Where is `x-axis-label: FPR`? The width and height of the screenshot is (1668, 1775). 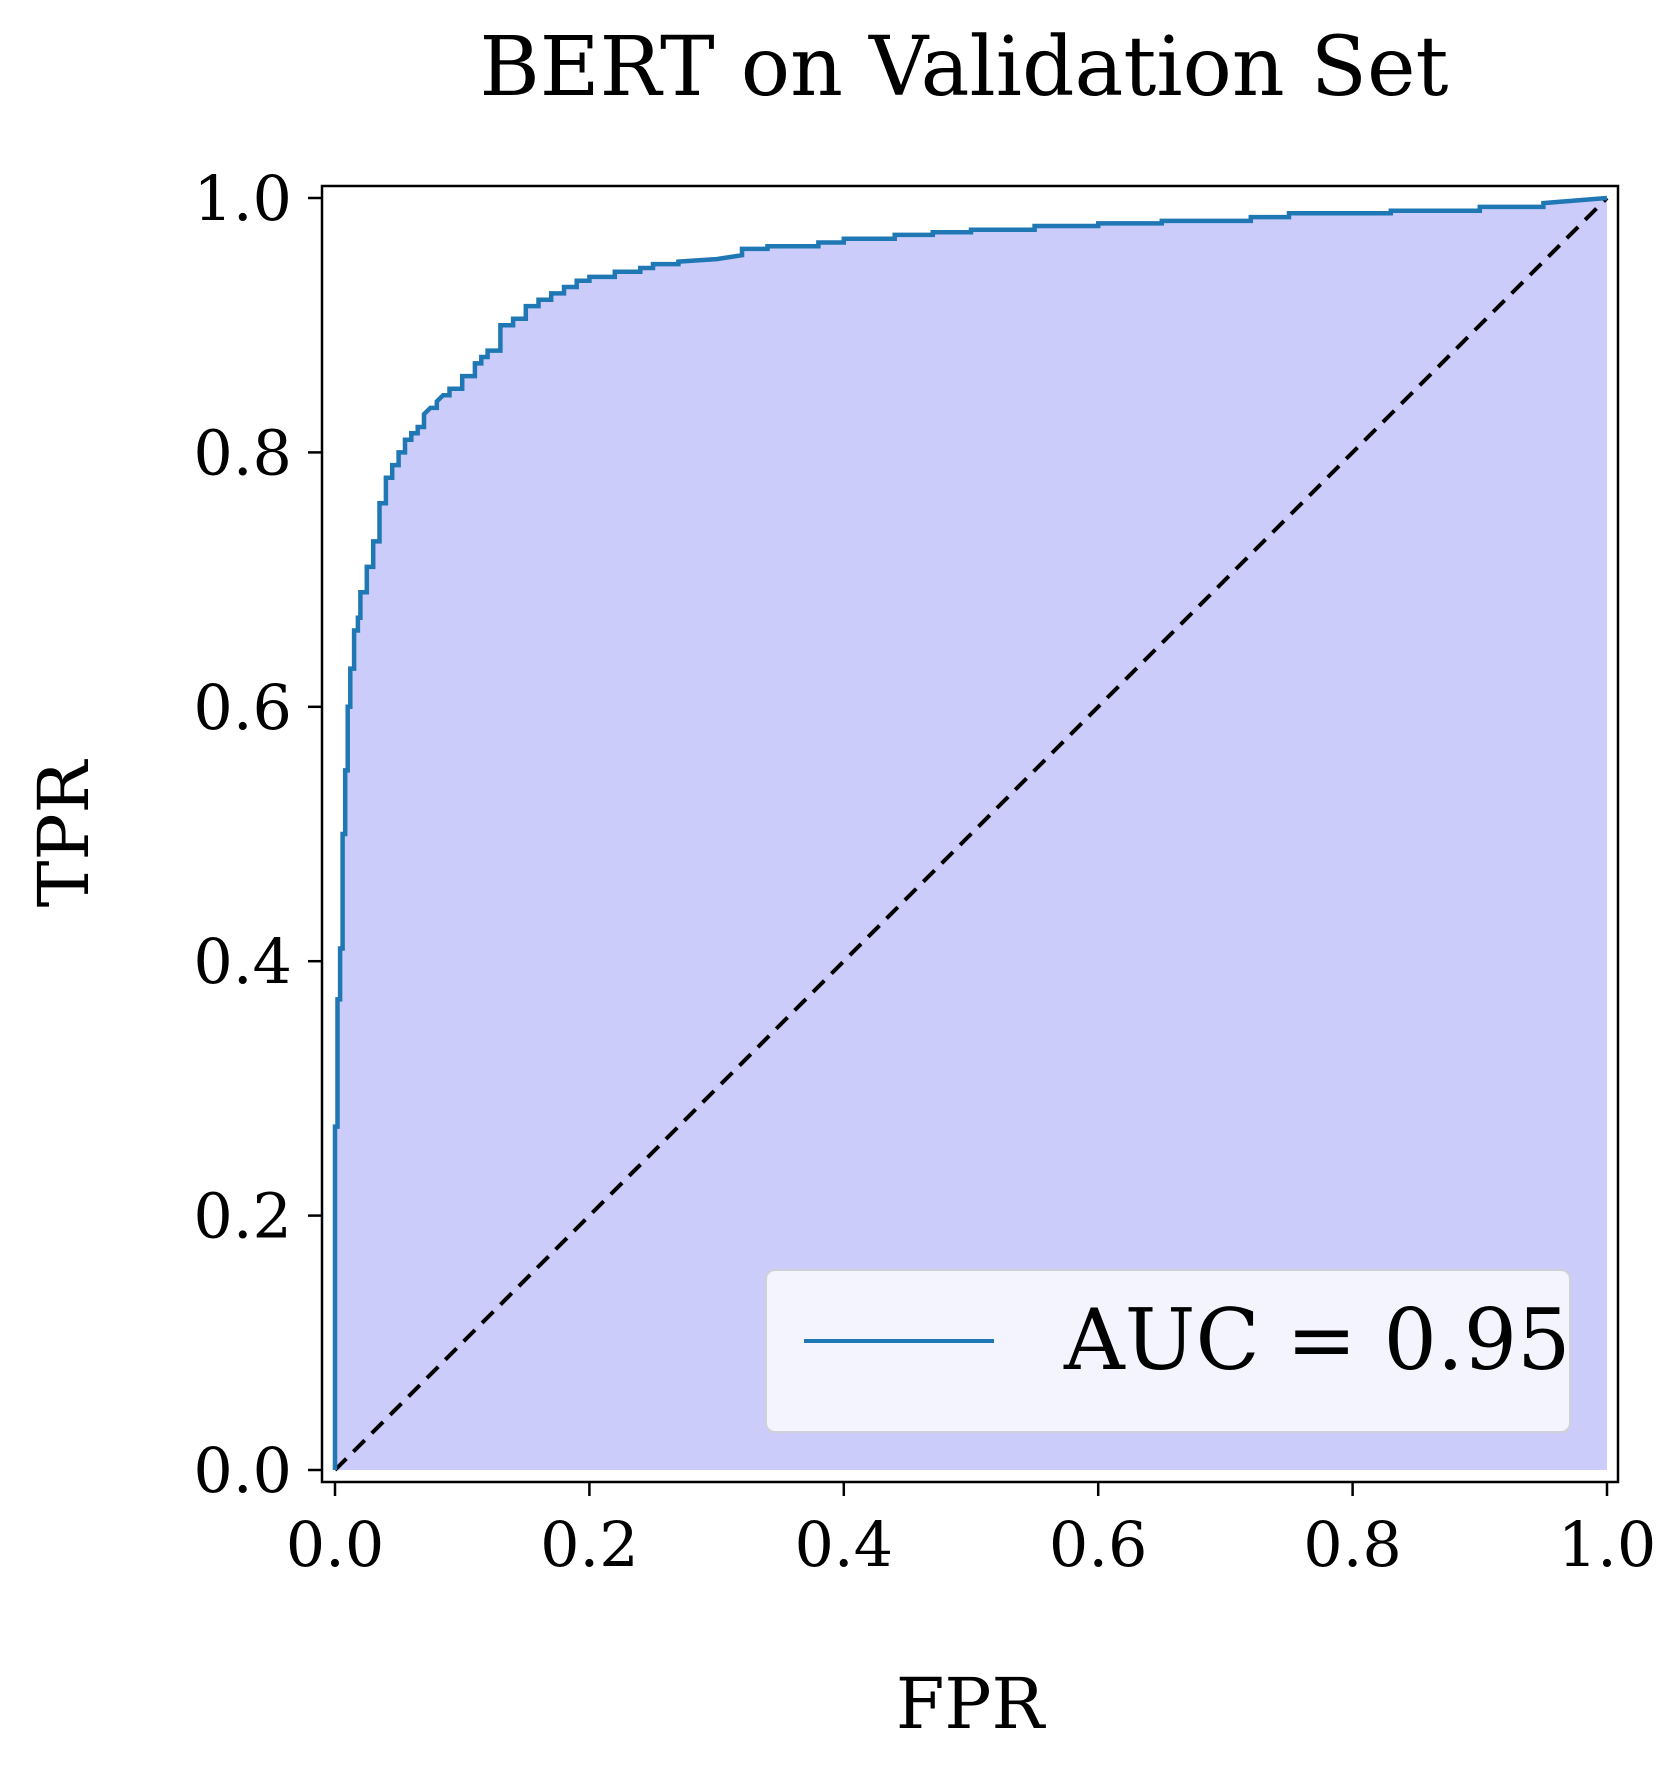 x-axis-label: FPR is located at coordinates (971, 1704).